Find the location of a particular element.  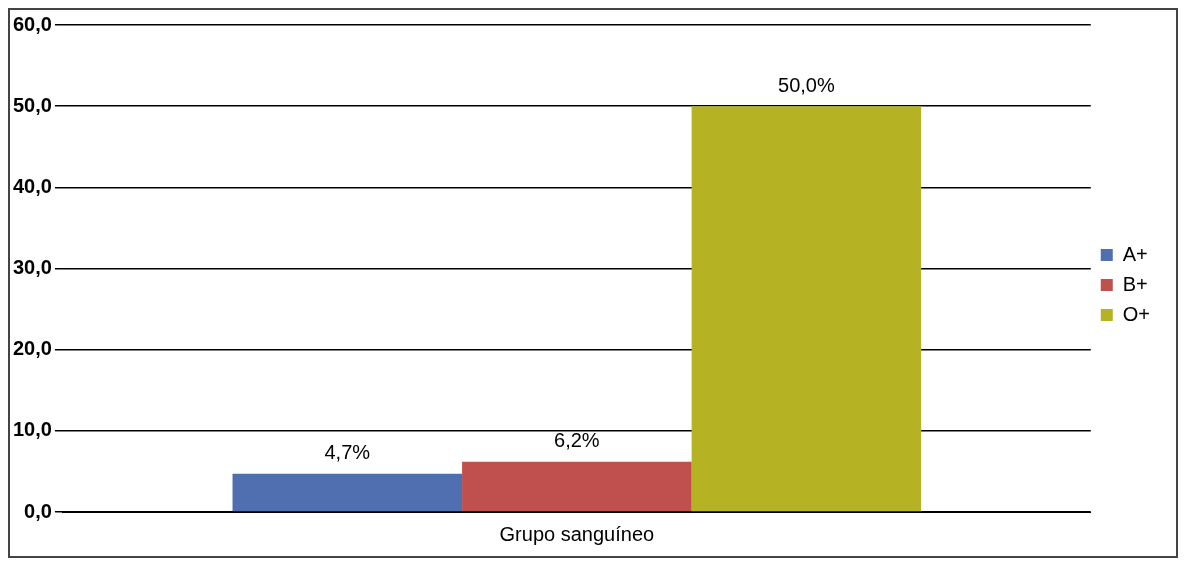

y-tick-label: 50,0 is located at coordinates (32, 104).